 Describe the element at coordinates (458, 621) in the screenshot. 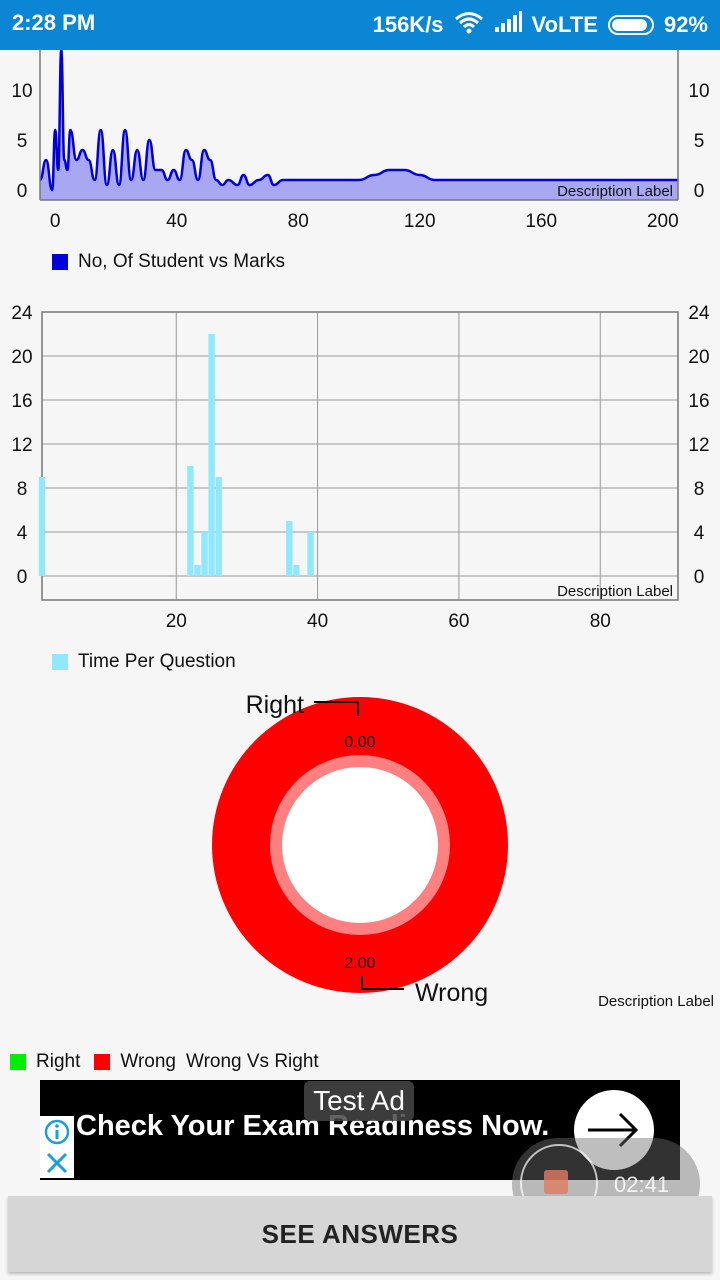

I see `x-tick: 60` at that location.